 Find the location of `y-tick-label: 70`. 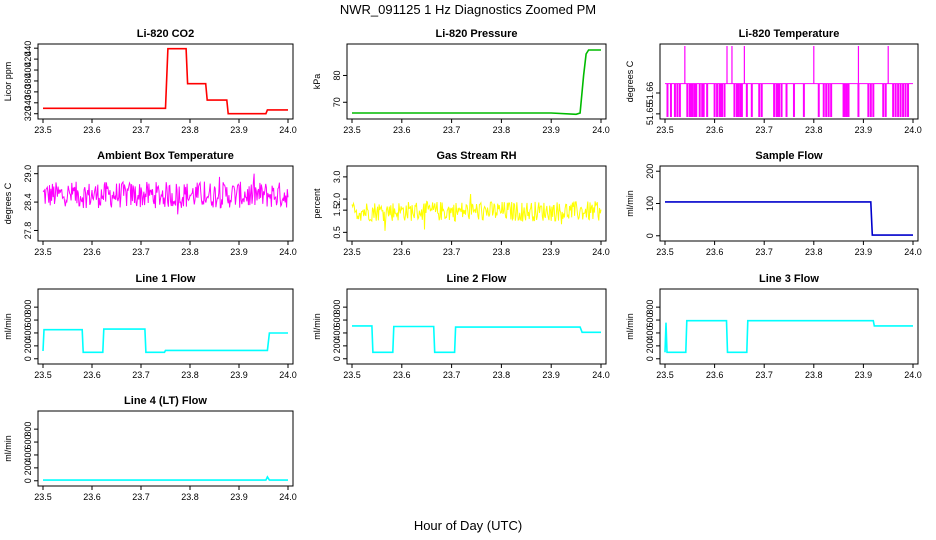

y-tick-label: 70 is located at coordinates (337, 102).